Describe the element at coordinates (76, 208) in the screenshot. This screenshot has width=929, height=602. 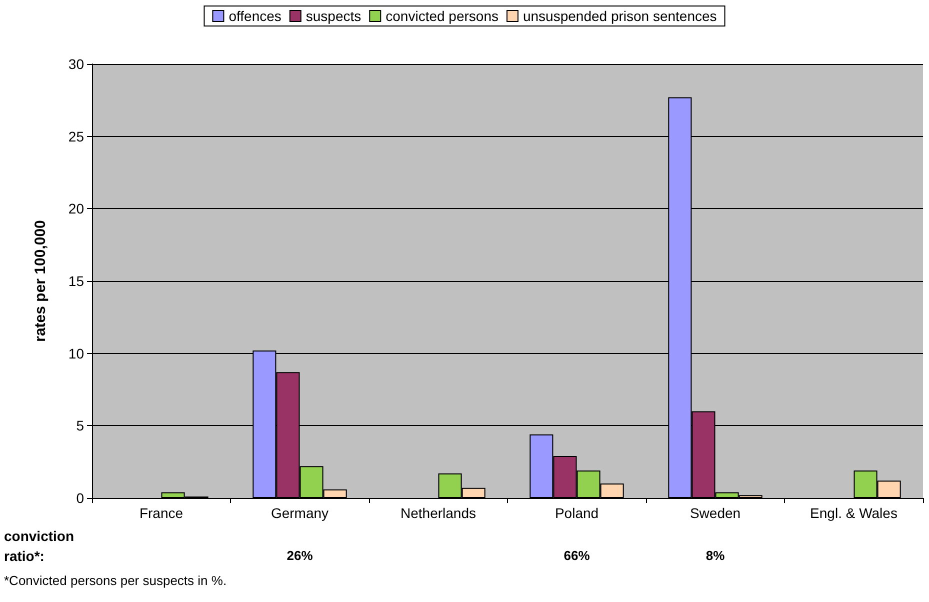
I see `y-tick-label: 20` at that location.